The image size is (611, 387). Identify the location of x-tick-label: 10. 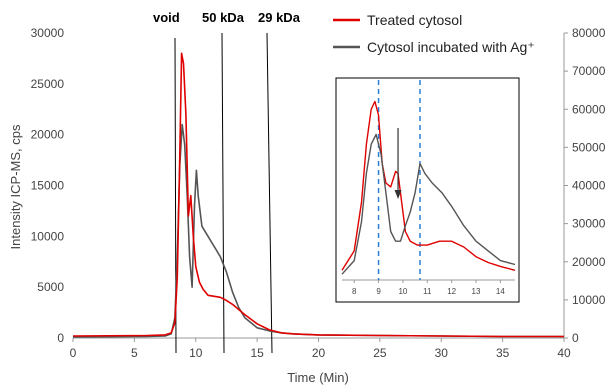
(196, 353).